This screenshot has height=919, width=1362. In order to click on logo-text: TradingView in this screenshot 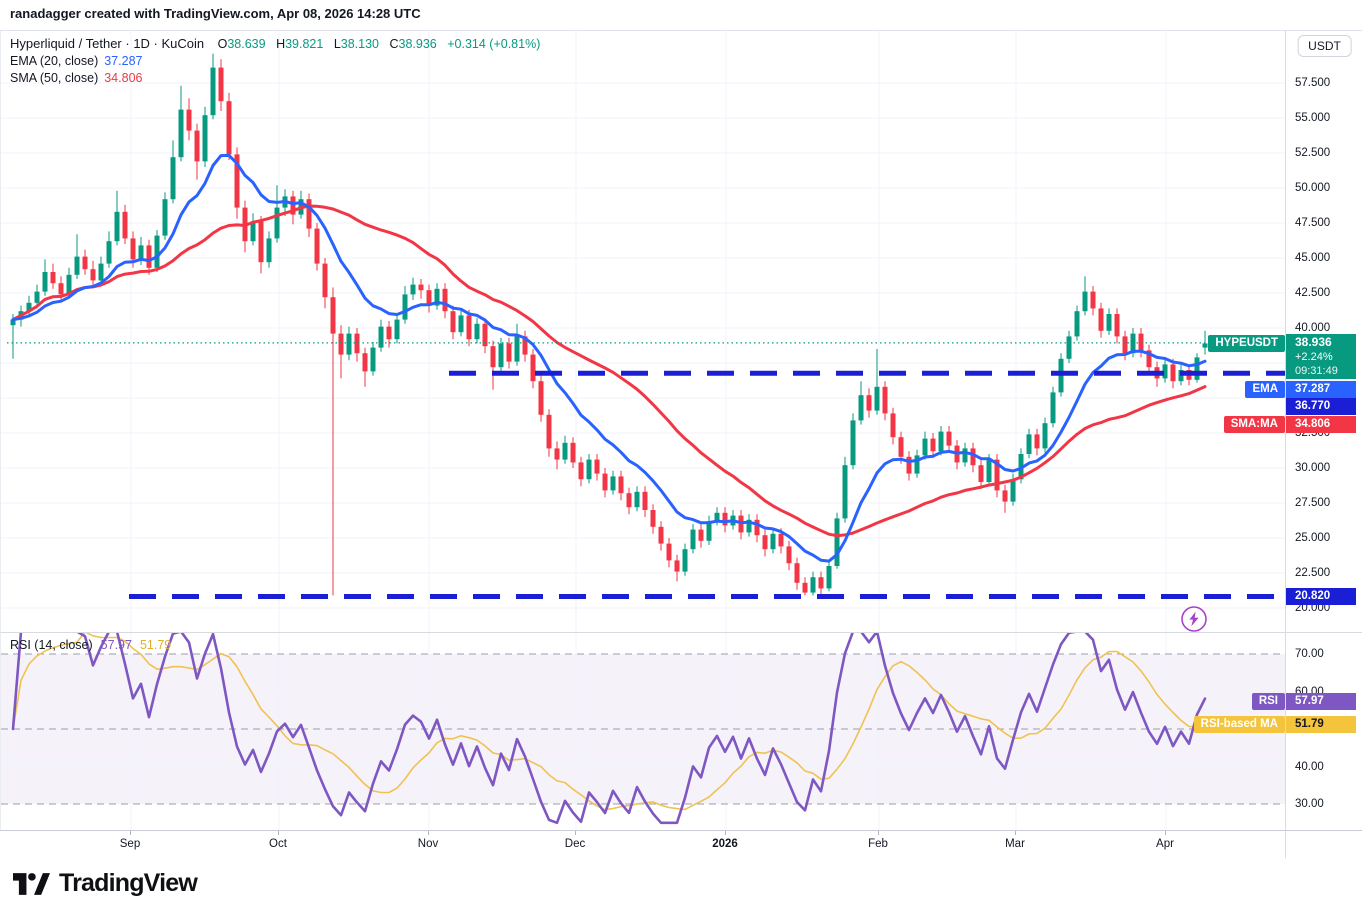, I will do `click(128, 883)`.